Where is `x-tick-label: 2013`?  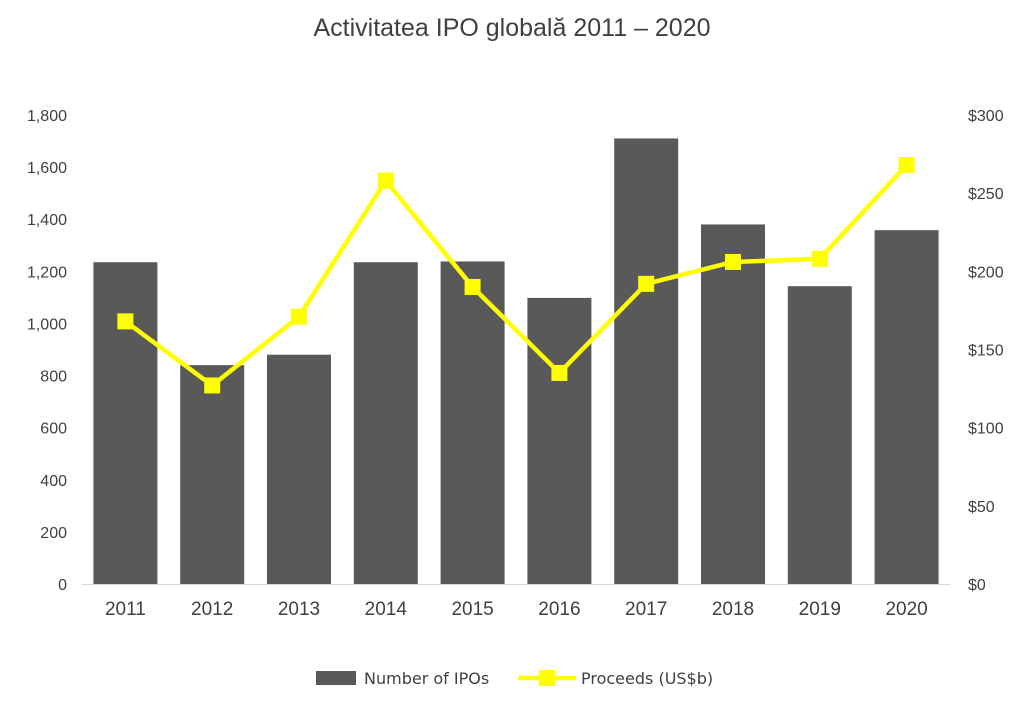 x-tick-label: 2013 is located at coordinates (299, 609).